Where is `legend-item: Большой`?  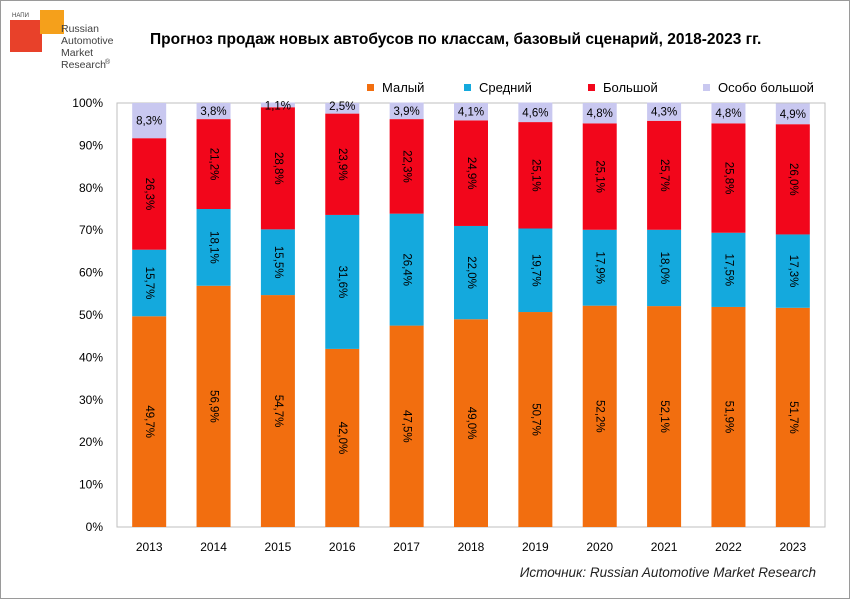
legend-item: Большой is located at coordinates (623, 87).